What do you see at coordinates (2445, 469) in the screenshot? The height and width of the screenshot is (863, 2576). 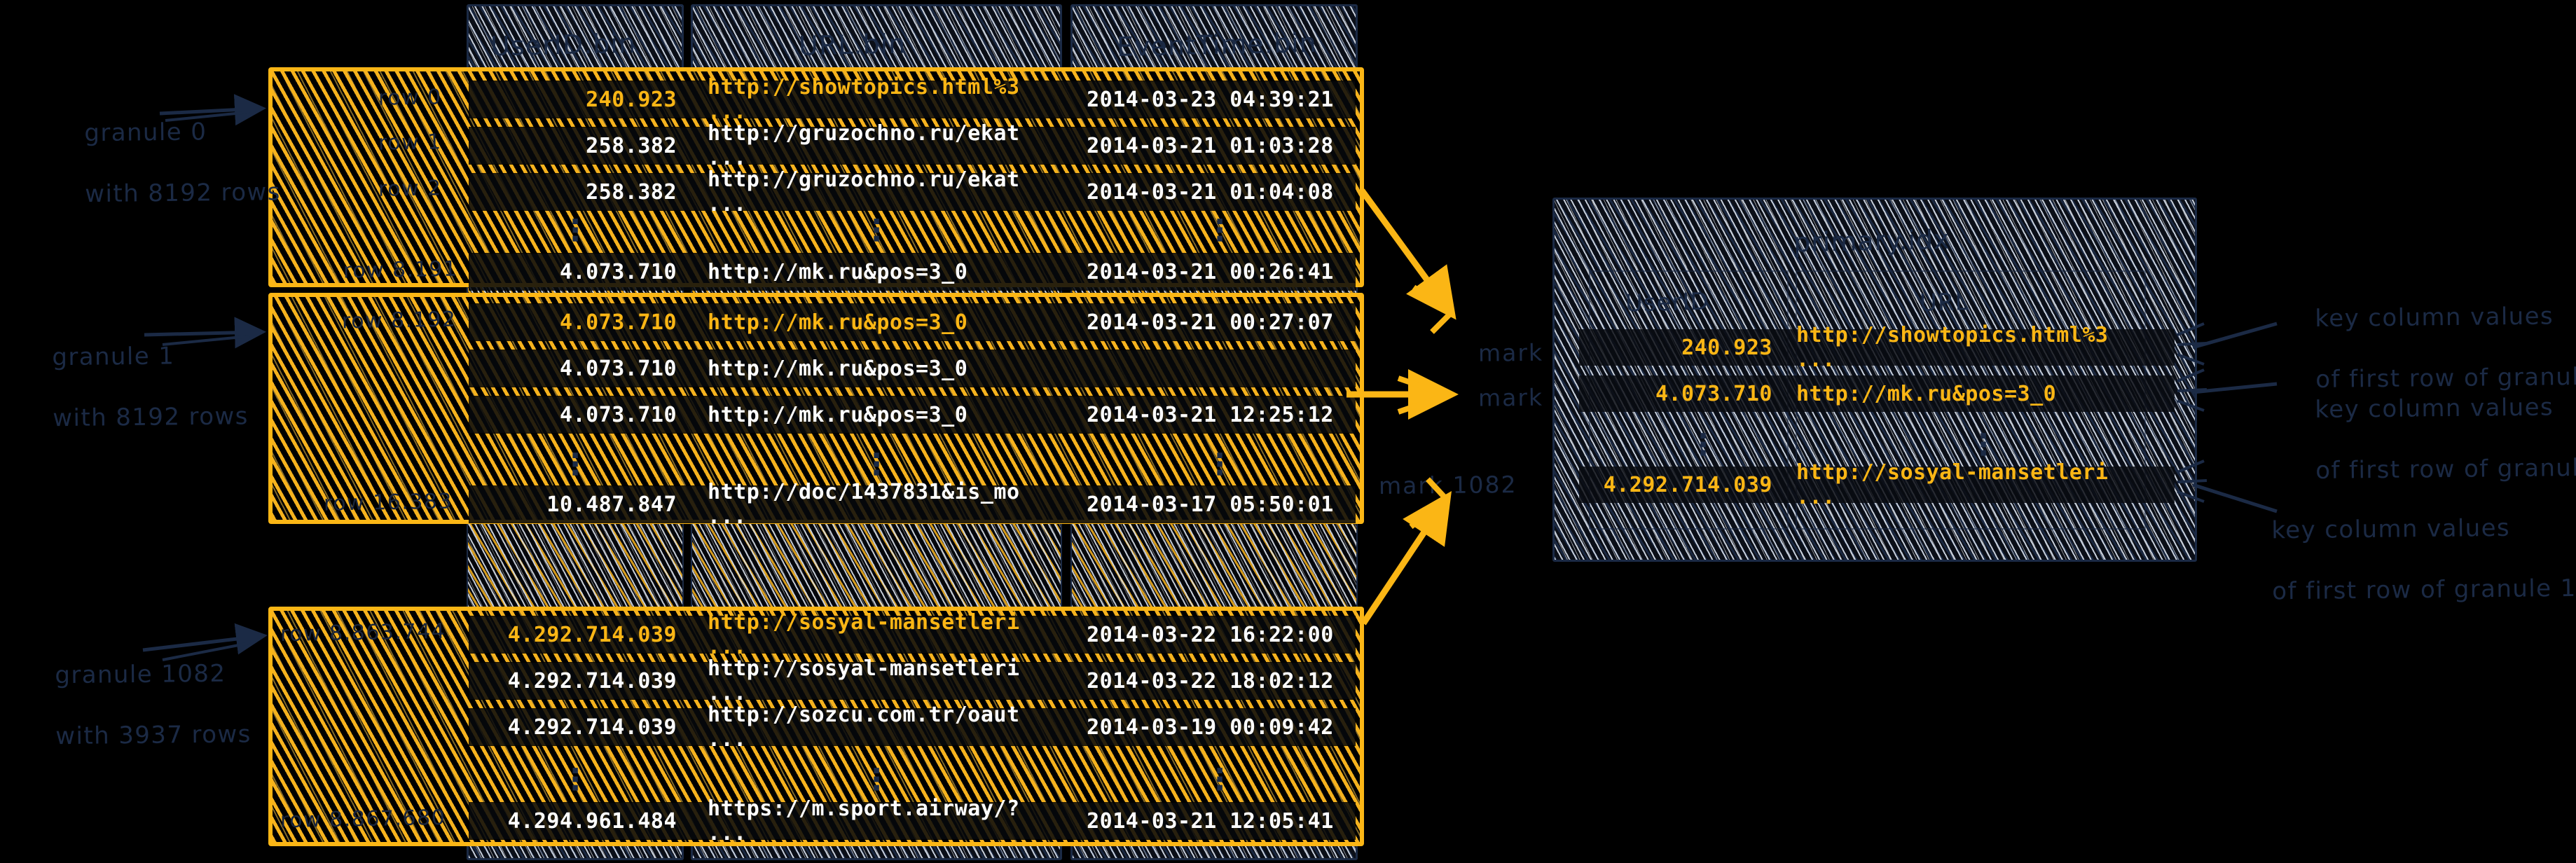 I see `annotation-granule-1-line2: of first row of granule 1` at bounding box center [2445, 469].